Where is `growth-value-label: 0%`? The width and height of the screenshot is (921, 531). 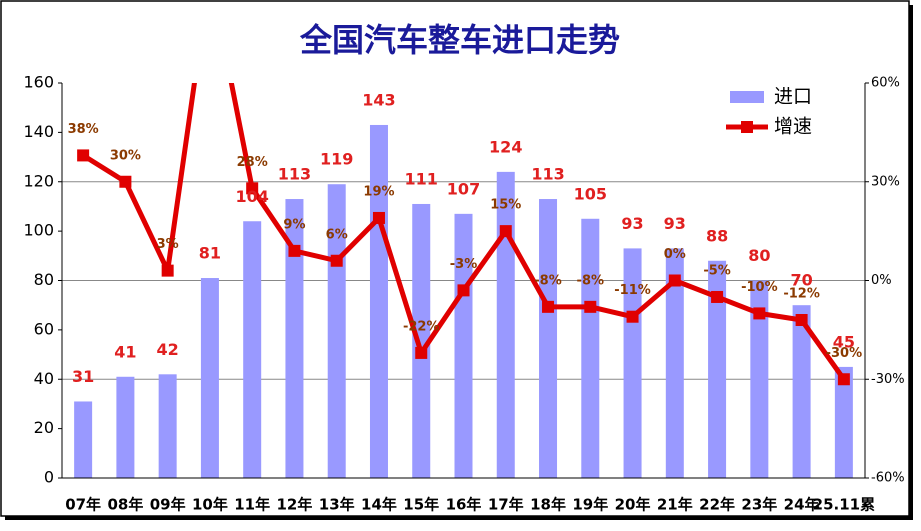 growth-value-label: 0% is located at coordinates (675, 254).